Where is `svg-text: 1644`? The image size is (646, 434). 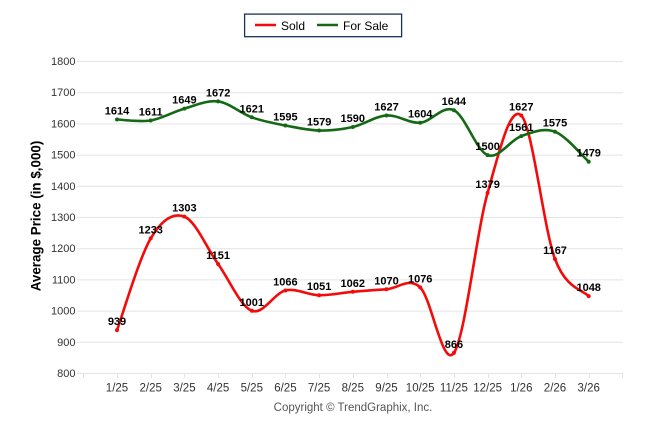 svg-text: 1644 is located at coordinates (454, 102).